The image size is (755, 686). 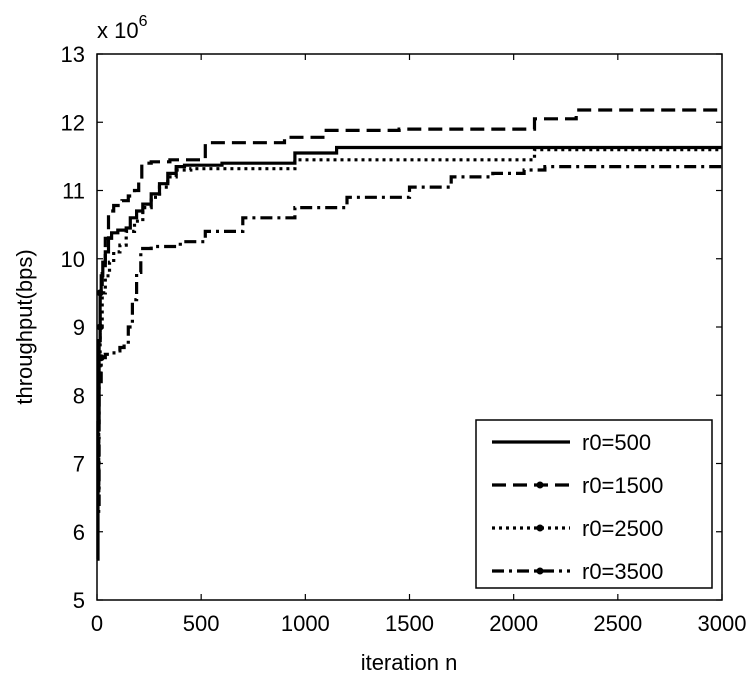 I want to click on legend: r0=500 r0=1500 r0=2500 r0=3500, so click(x=594, y=504).